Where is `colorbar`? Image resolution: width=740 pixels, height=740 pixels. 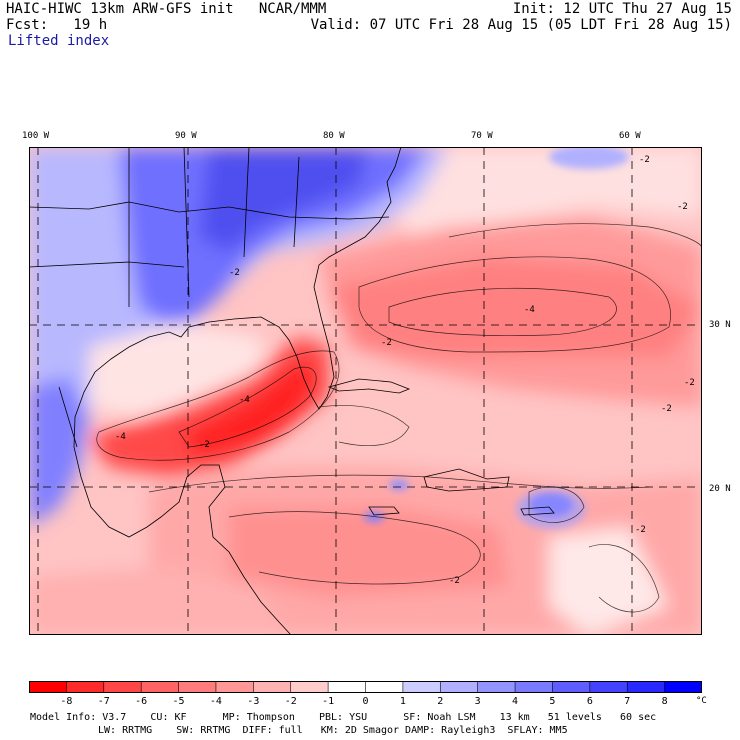
colorbar is located at coordinates (365, 687).